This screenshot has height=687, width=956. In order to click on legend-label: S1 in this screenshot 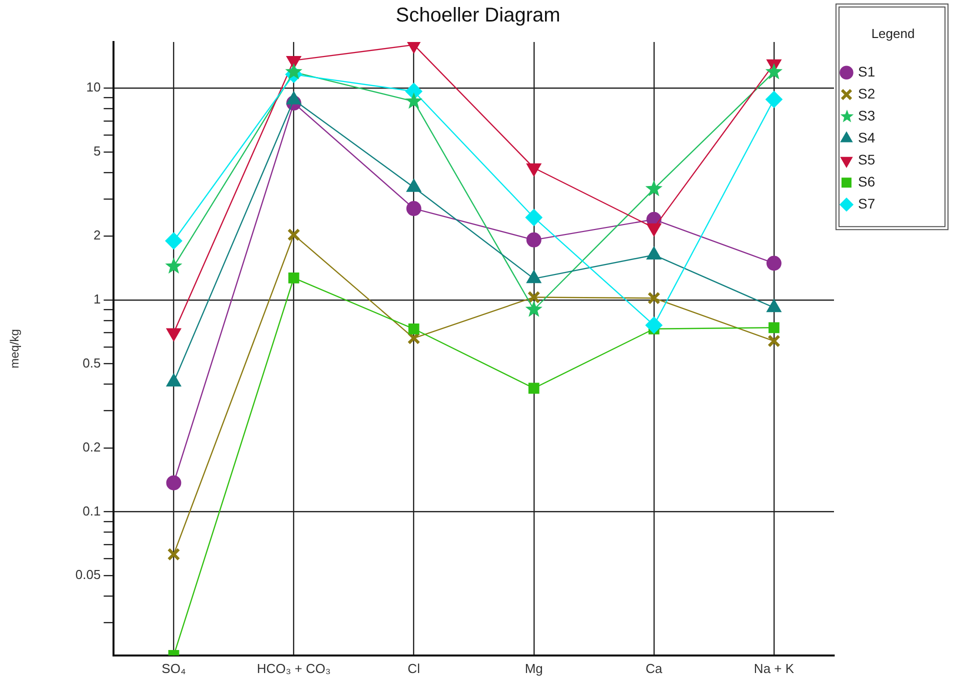, I will do `click(867, 71)`.